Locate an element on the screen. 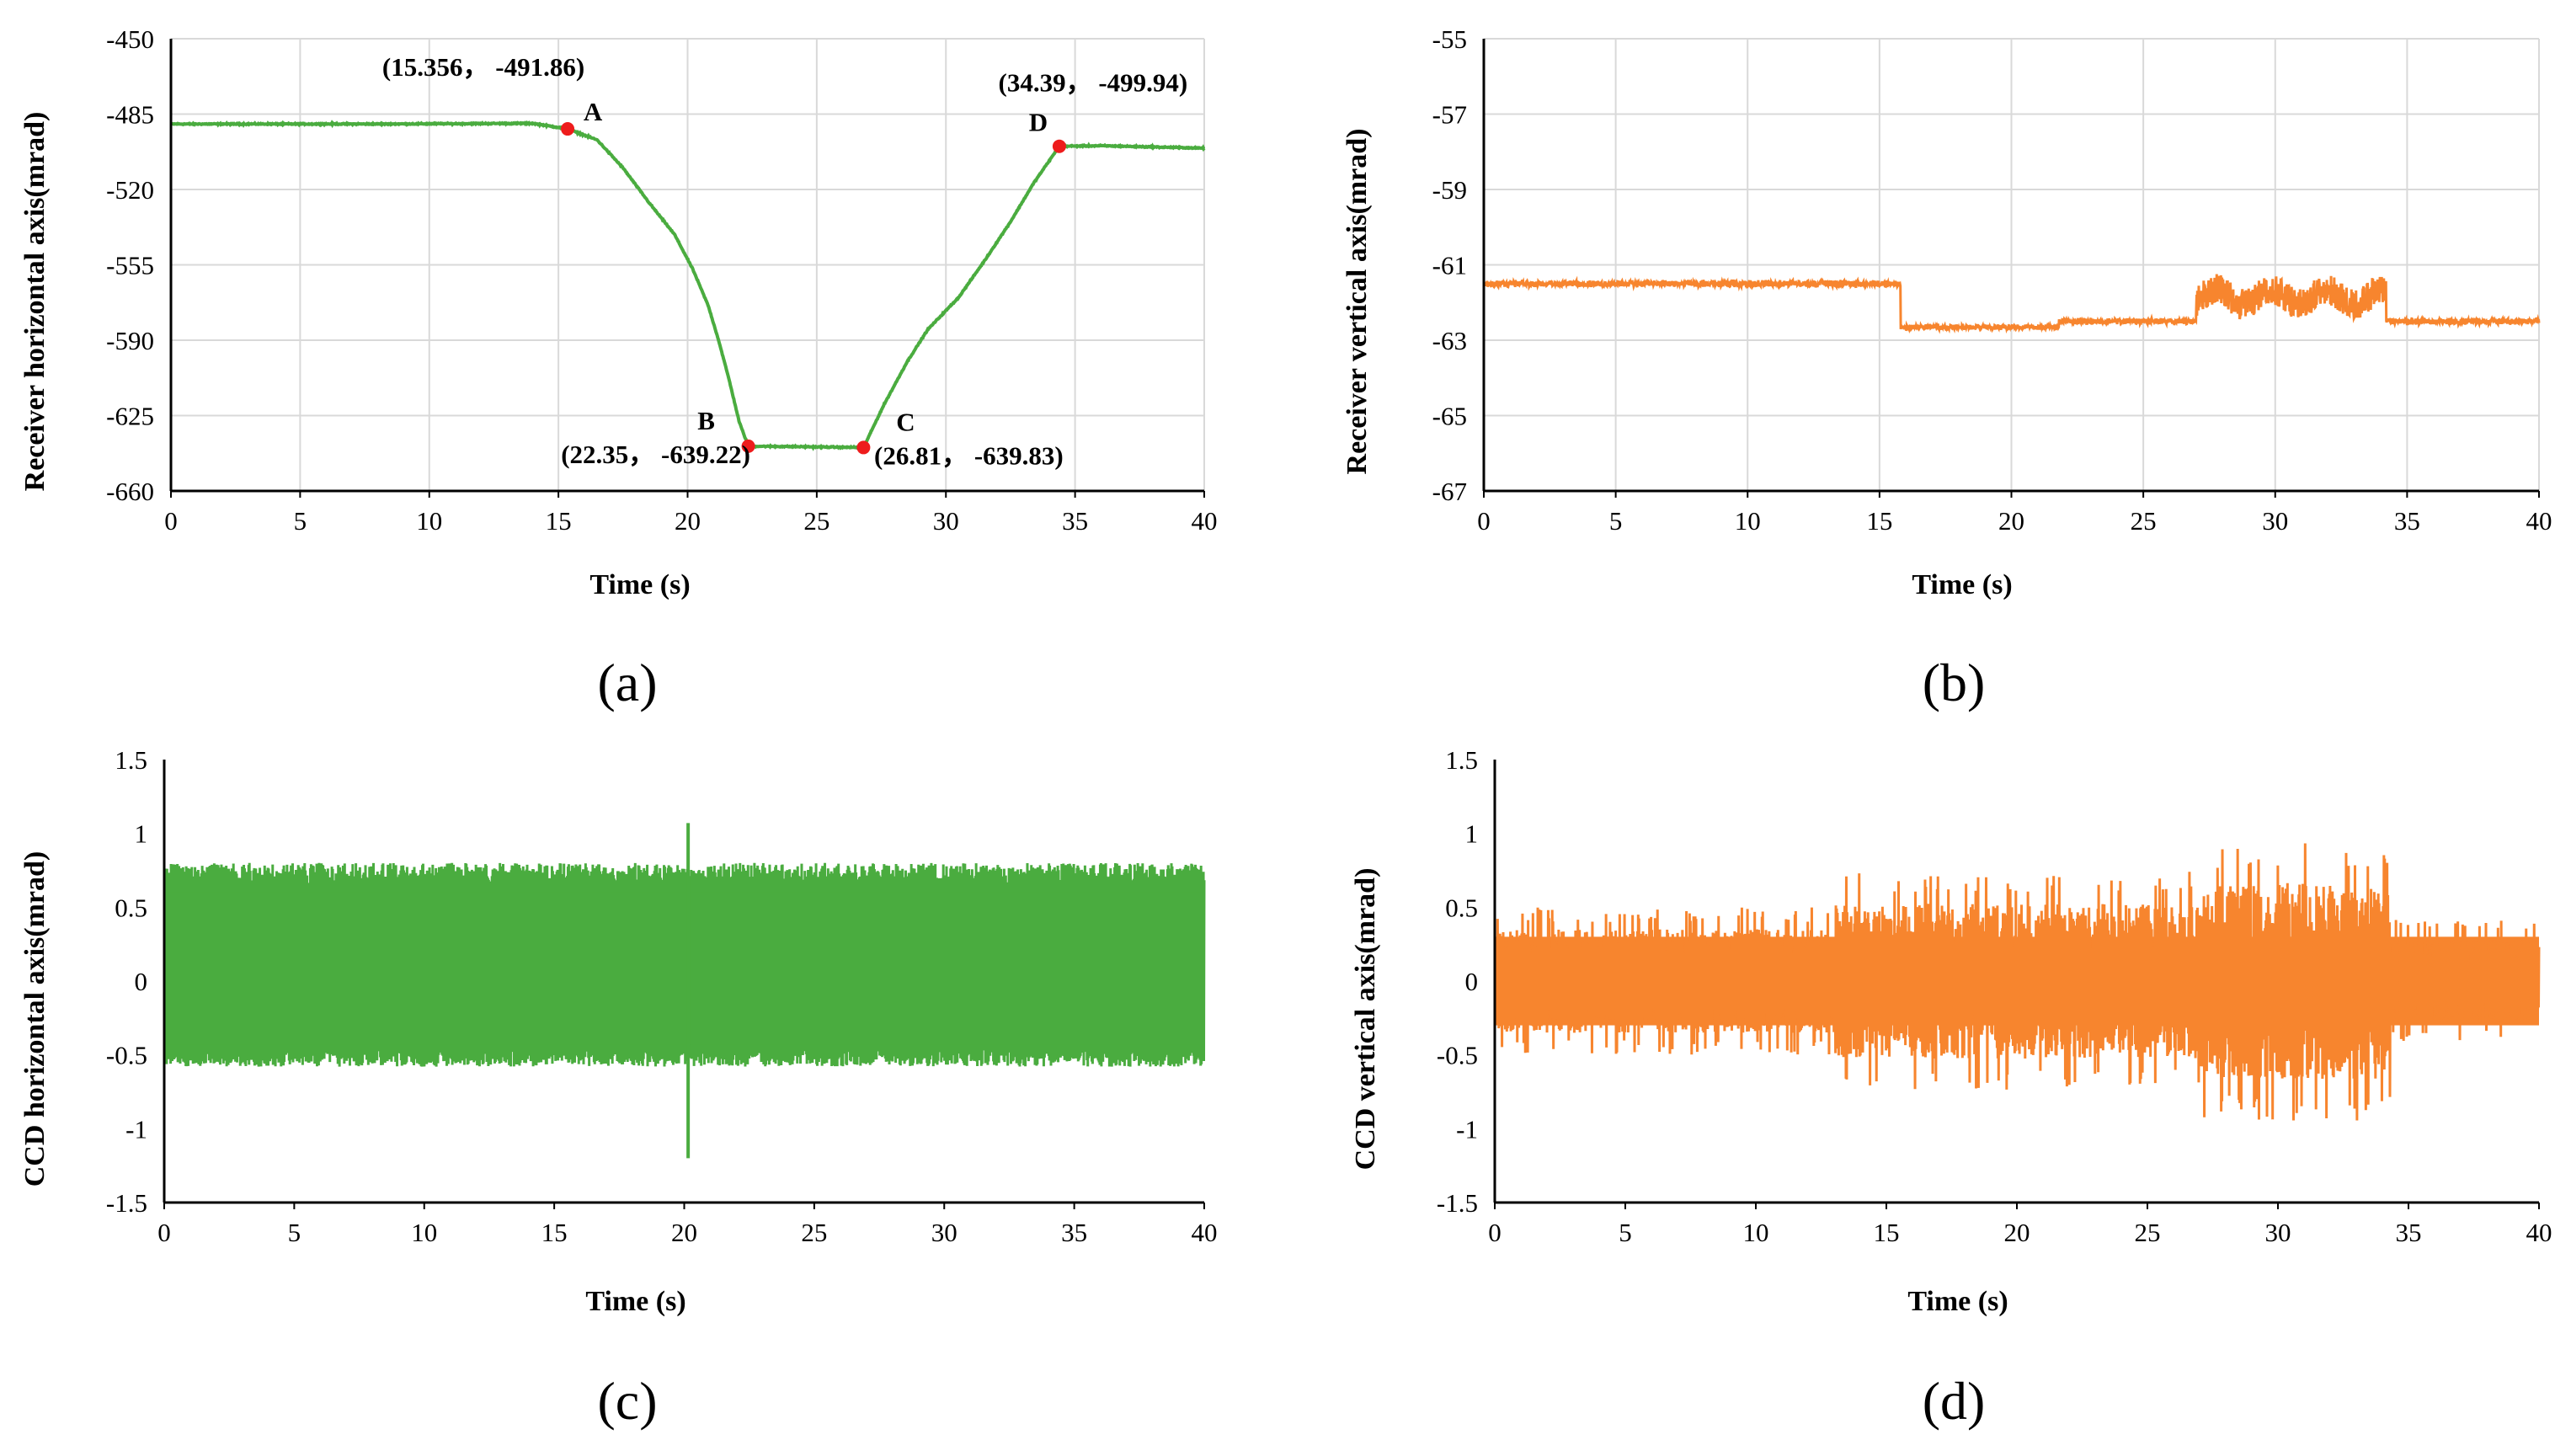  marker-point-b is located at coordinates (748, 446).